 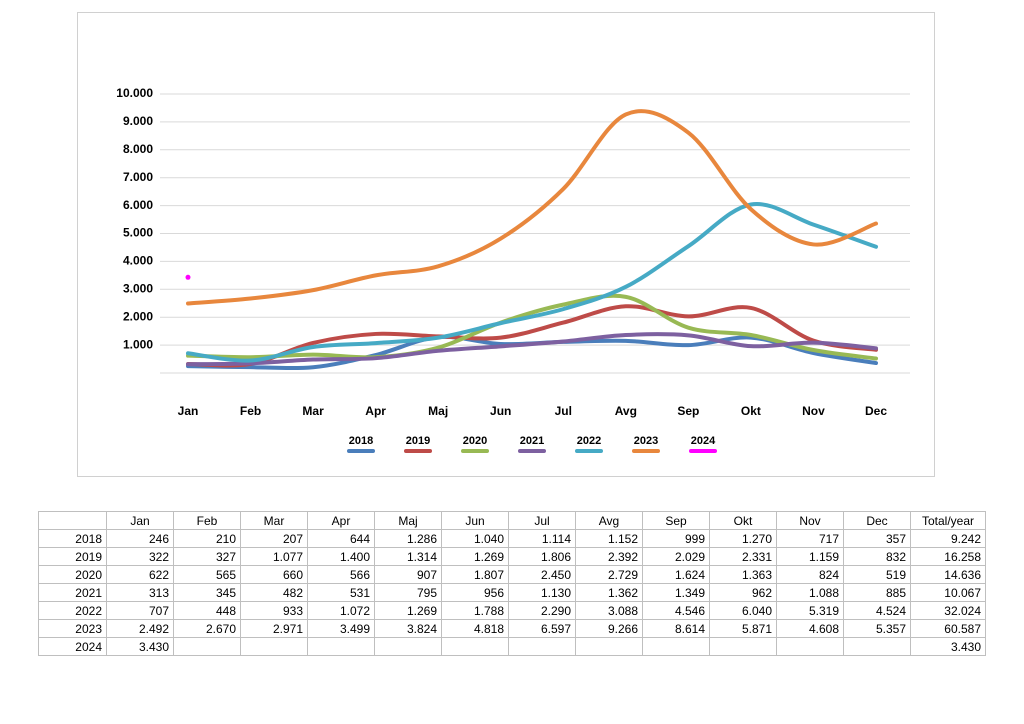 I want to click on value-cell: 9.266, so click(x=609, y=628).